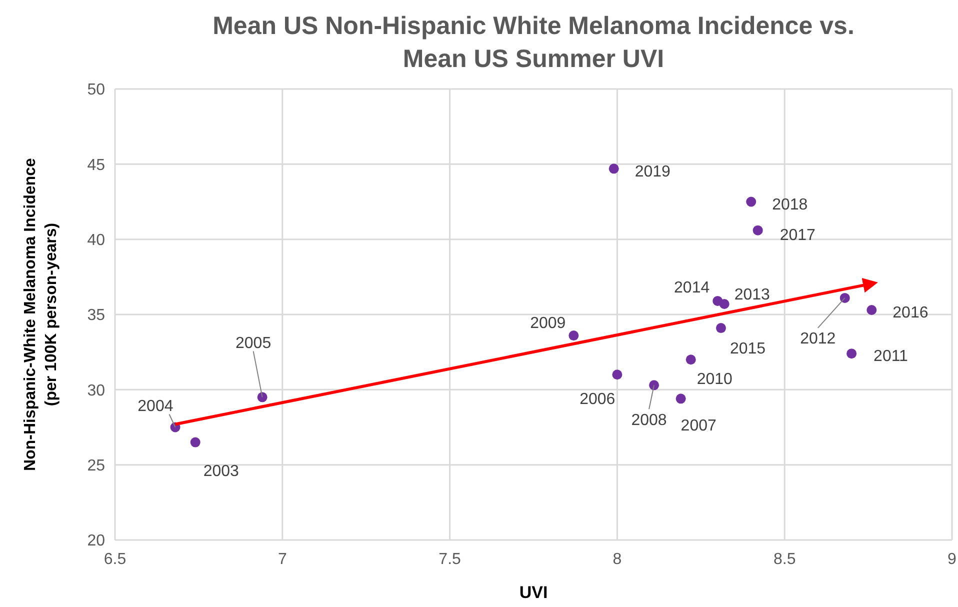 The image size is (958, 607). What do you see at coordinates (698, 425) in the screenshot?
I see `annotation: 2007` at bounding box center [698, 425].